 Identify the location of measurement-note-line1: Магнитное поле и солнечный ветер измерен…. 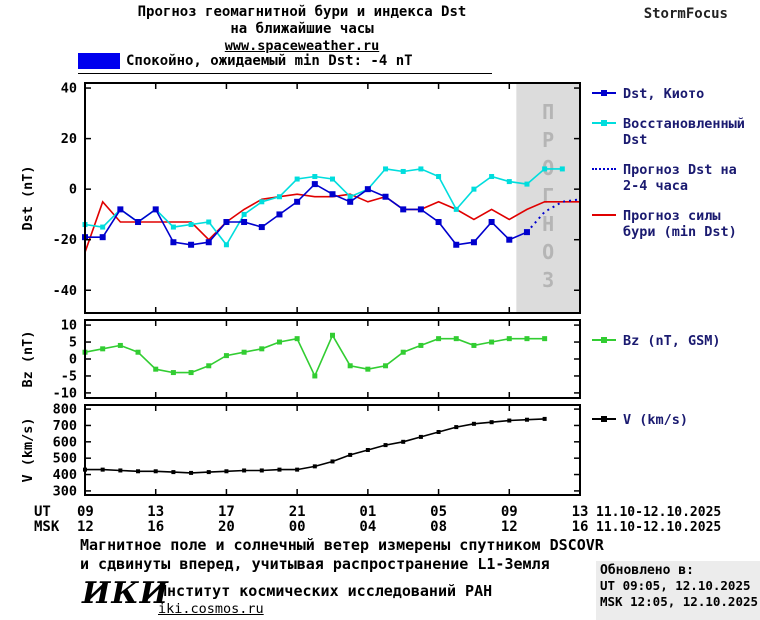
(342, 545).